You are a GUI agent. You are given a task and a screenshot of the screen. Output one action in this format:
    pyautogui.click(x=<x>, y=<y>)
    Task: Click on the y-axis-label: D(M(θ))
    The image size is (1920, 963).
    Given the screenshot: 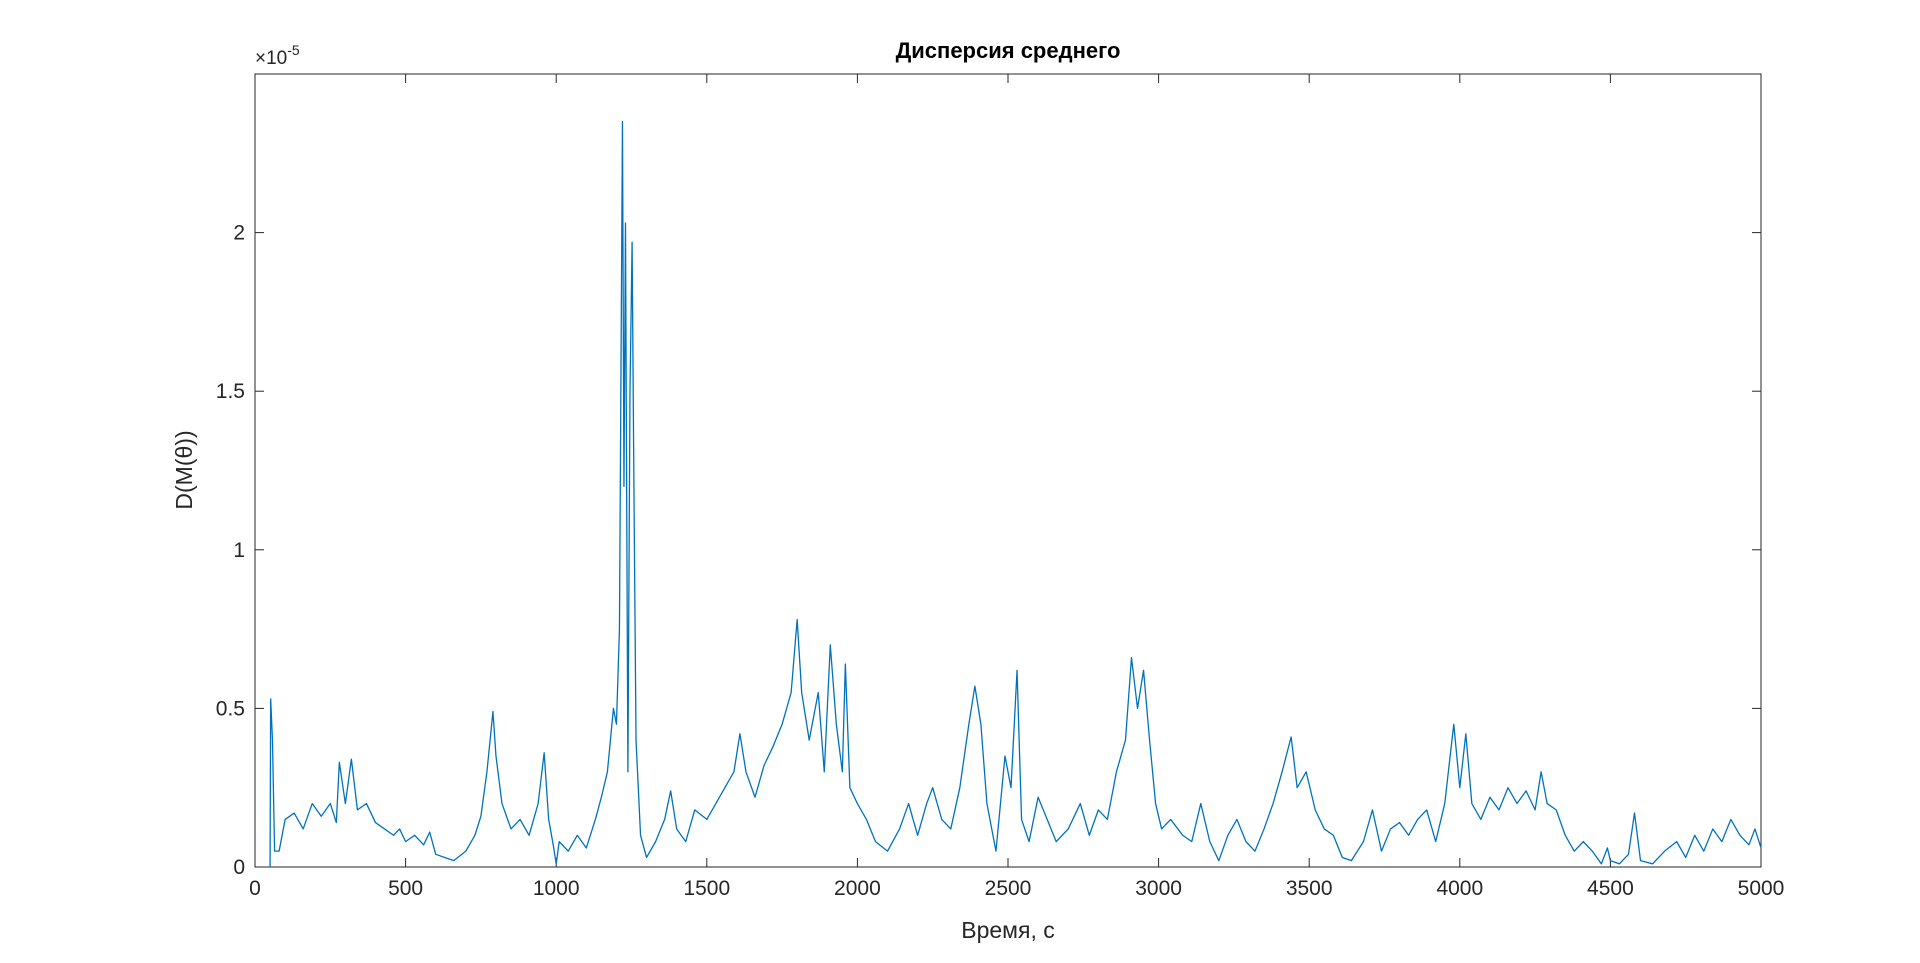 What is the action you would take?
    pyautogui.click(x=184, y=469)
    